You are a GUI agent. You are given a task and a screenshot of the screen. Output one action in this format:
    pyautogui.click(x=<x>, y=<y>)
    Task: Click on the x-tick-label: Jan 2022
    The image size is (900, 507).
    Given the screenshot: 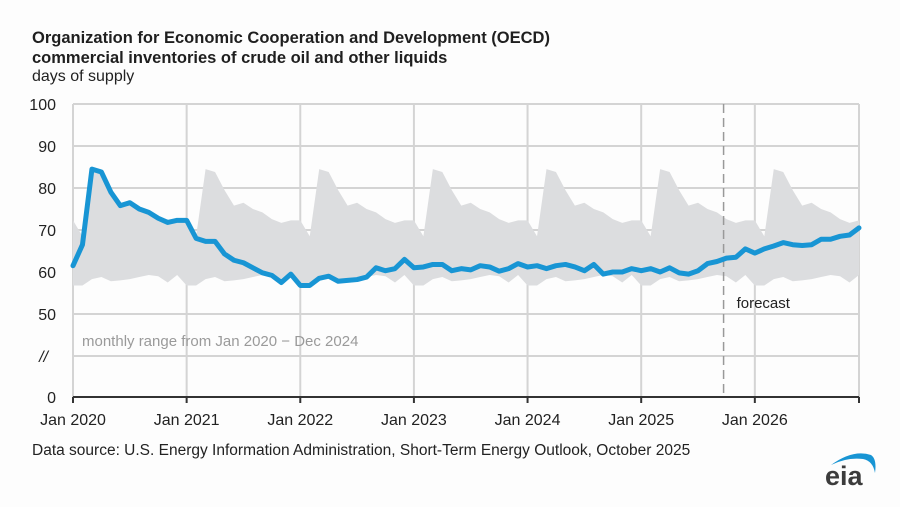 What is the action you would take?
    pyautogui.click(x=300, y=420)
    